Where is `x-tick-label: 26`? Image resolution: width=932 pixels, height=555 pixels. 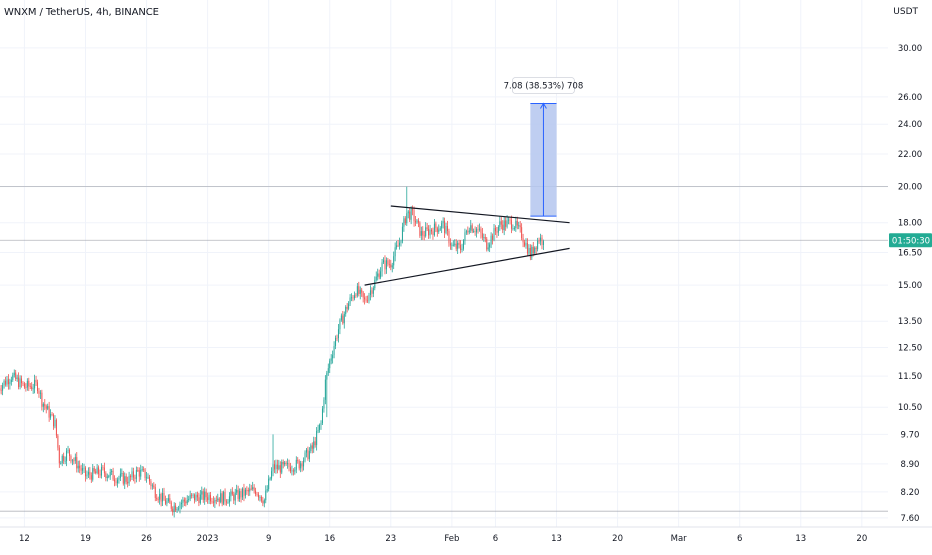 x-tick-label: 26 is located at coordinates (146, 539).